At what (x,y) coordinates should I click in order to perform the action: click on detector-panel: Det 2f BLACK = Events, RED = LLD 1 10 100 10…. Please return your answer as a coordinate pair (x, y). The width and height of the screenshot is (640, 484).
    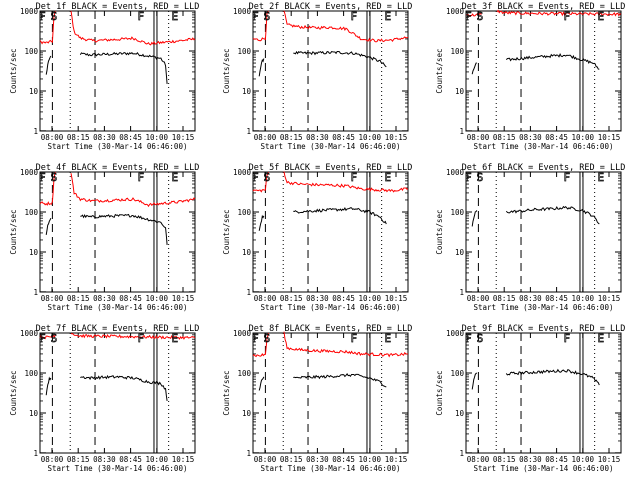
    Looking at the image, I should click on (317, 76).